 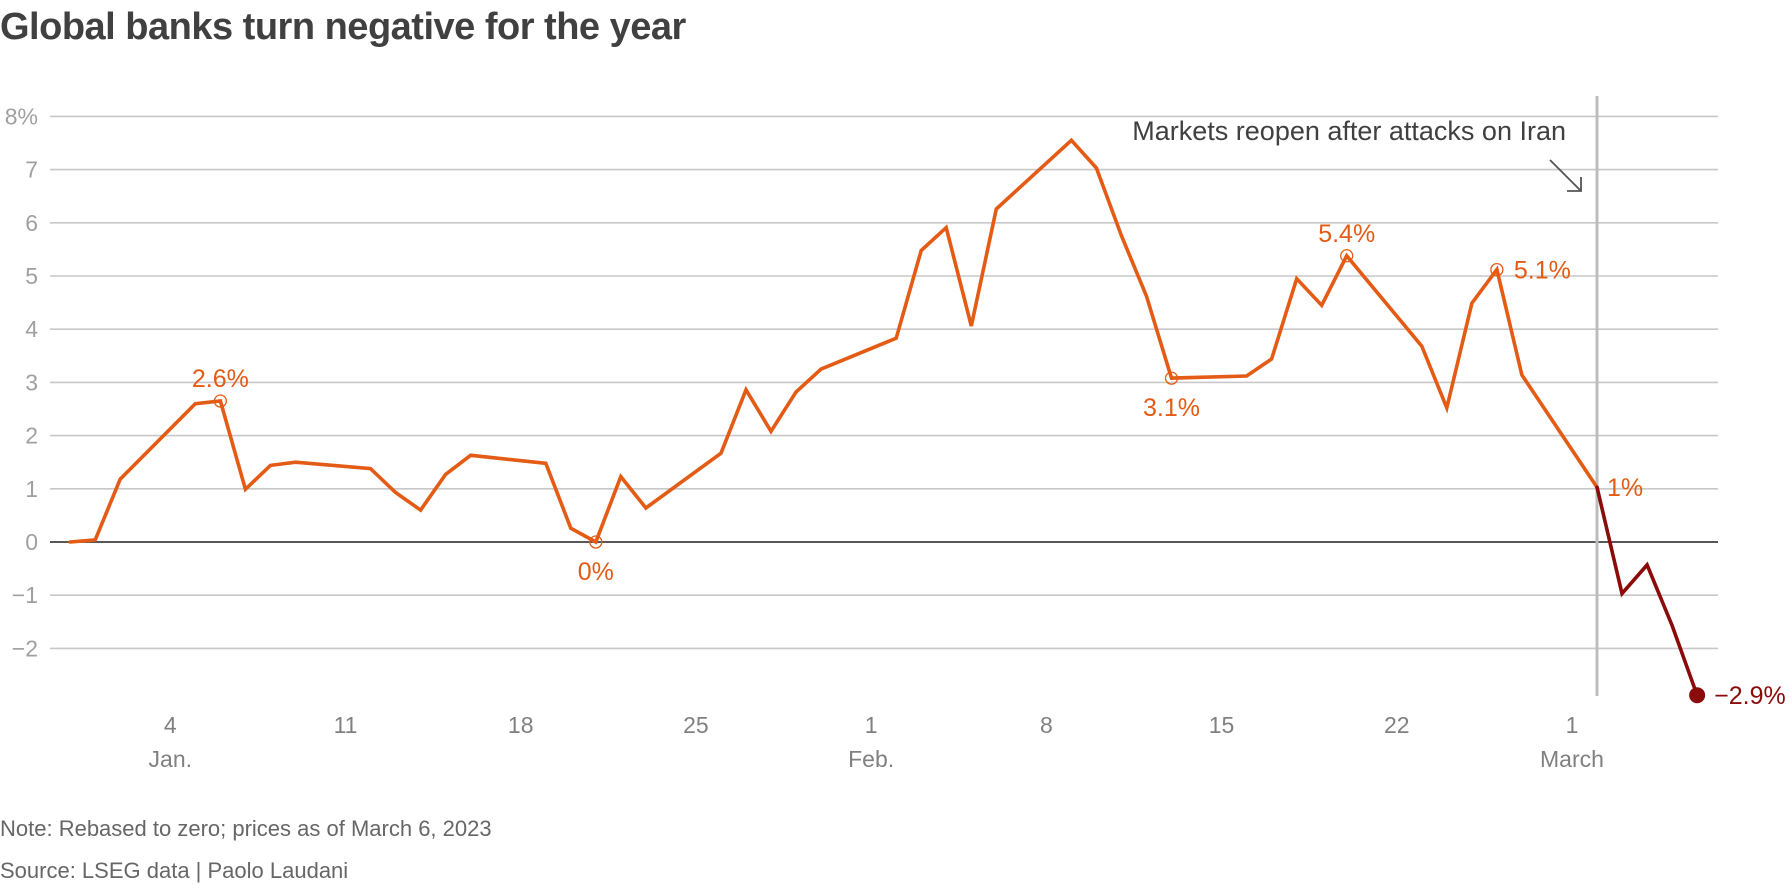 What do you see at coordinates (31, 542) in the screenshot?
I see `y-tick-label: 0` at bounding box center [31, 542].